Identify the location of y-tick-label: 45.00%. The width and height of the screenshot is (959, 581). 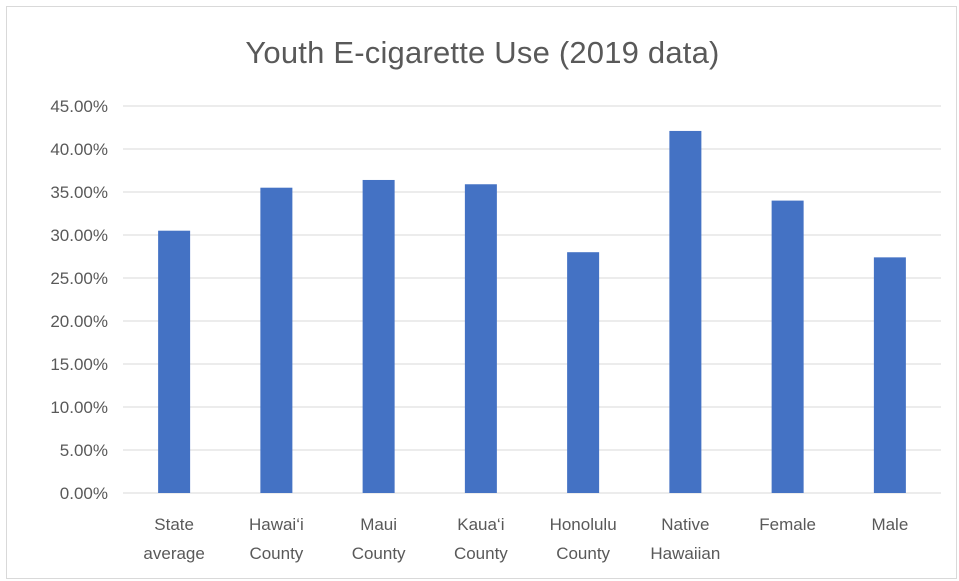
(79, 106).